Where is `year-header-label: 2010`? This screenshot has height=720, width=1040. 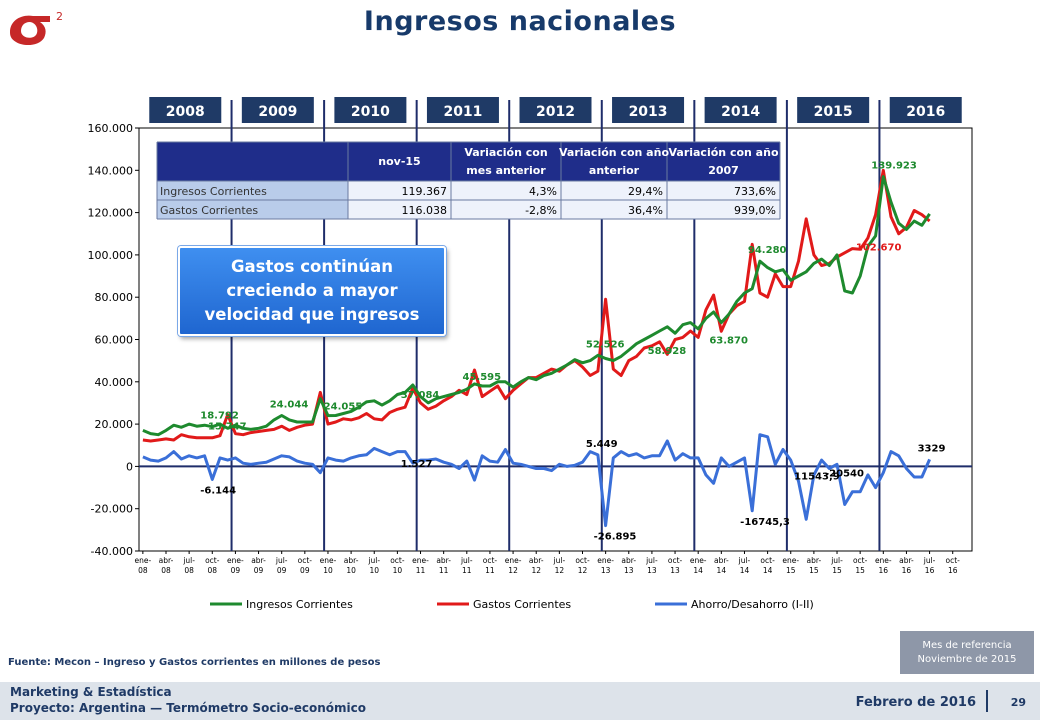
year-header-label: 2010 is located at coordinates (370, 112).